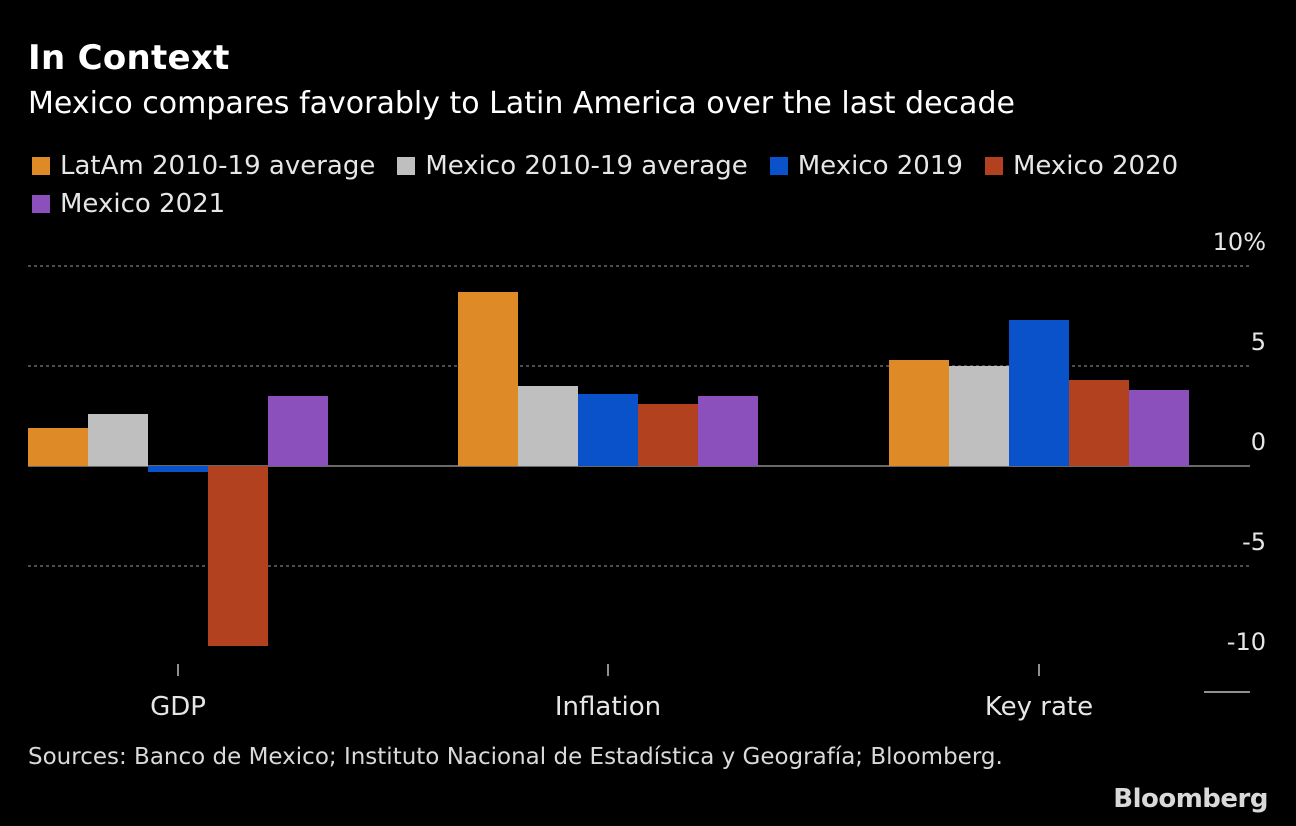  I want to click on legend-label: Mexico 2021, so click(143, 204).